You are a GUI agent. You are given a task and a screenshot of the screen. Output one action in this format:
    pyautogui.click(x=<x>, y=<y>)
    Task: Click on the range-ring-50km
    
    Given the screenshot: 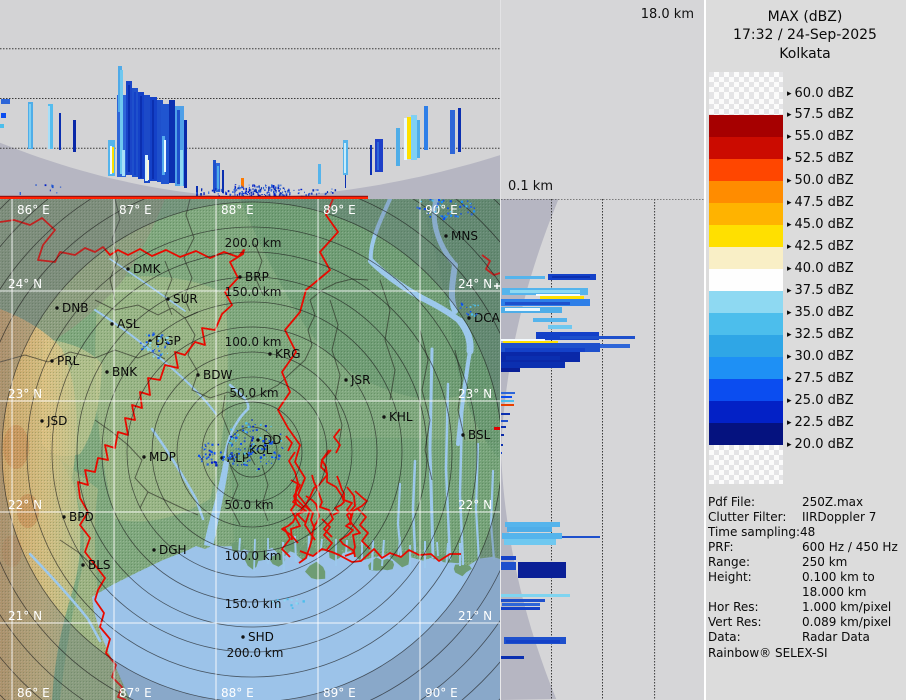 What is the action you would take?
    pyautogui.click(x=252, y=452)
    